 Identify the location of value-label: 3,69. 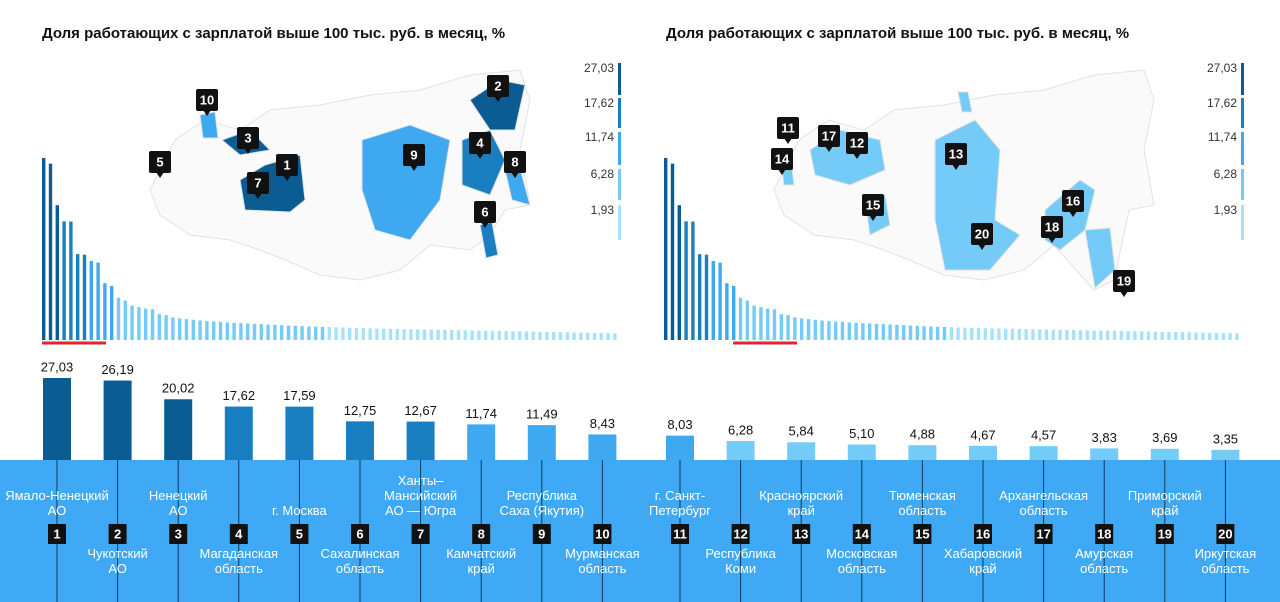
(1164, 437).